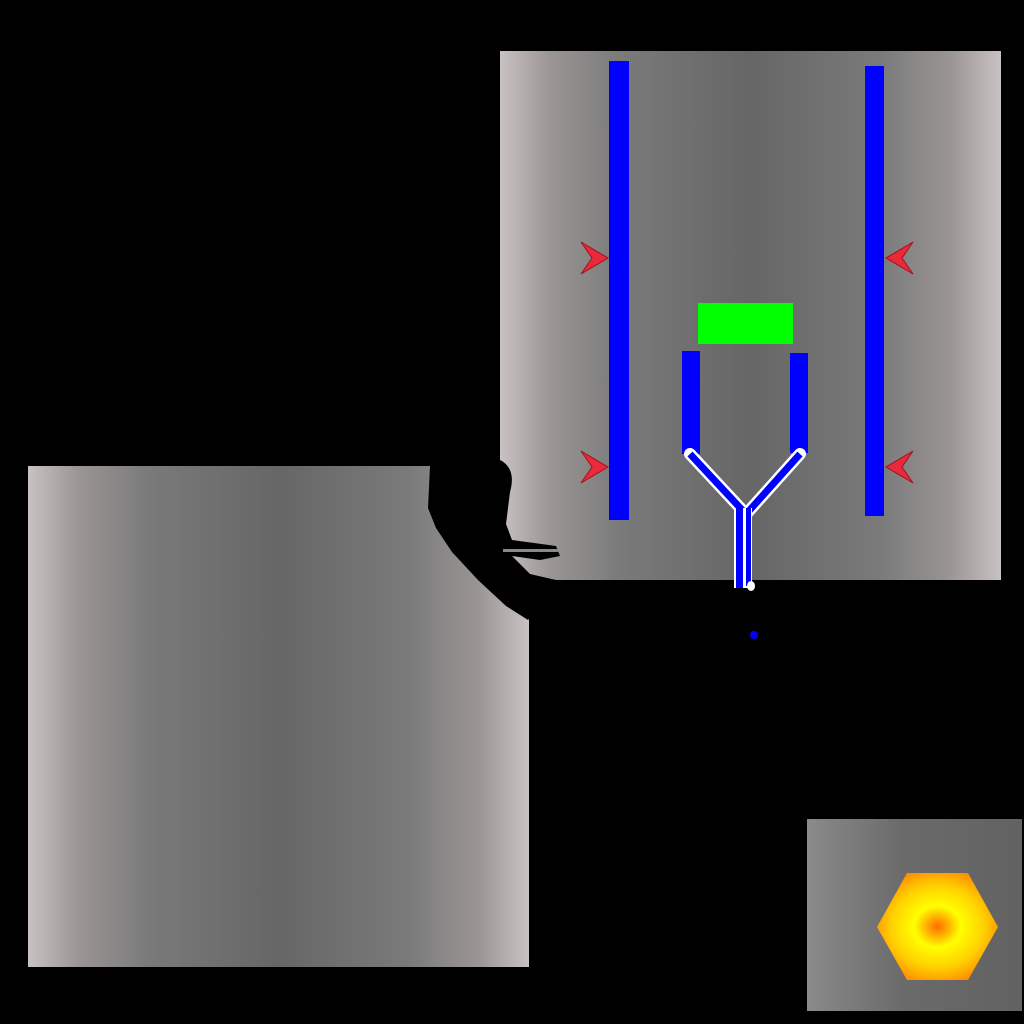 This screenshot has width=1024, height=1024. I want to click on spike-right-lower, so click(899, 467).